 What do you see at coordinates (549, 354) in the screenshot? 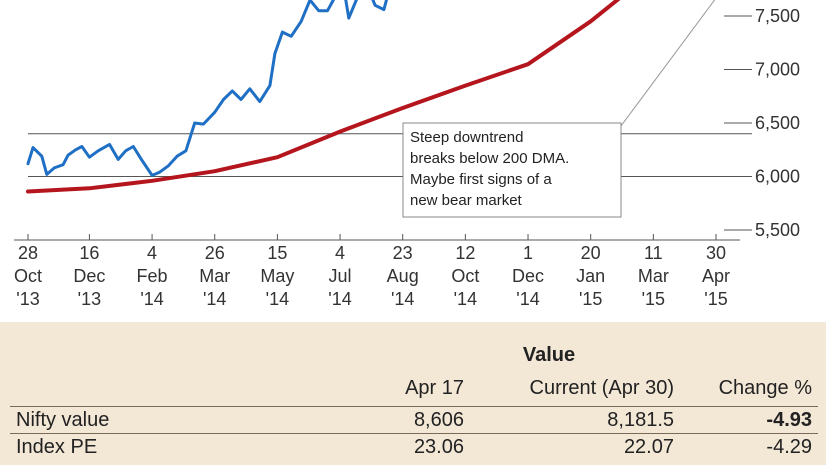
I see `value-group-header: Value` at bounding box center [549, 354].